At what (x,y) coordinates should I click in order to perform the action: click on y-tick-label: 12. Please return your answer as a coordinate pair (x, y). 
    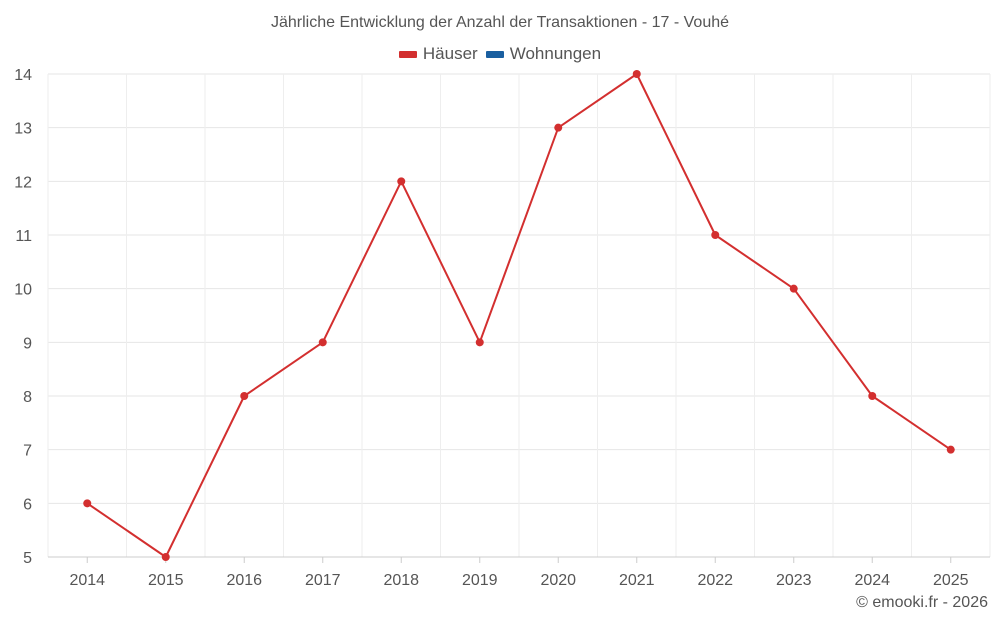
    Looking at the image, I should click on (23, 182).